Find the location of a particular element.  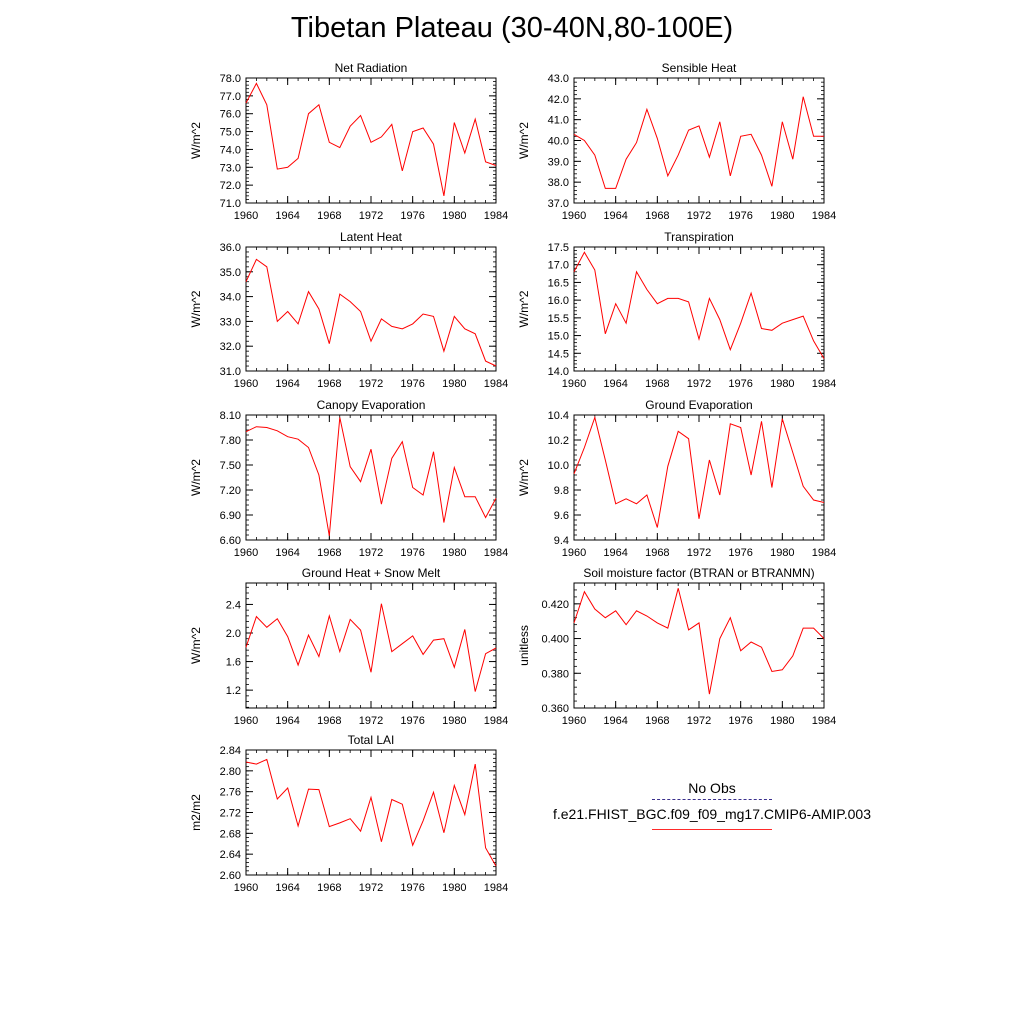

y-tick-label: 2.4 is located at coordinates (233, 605).